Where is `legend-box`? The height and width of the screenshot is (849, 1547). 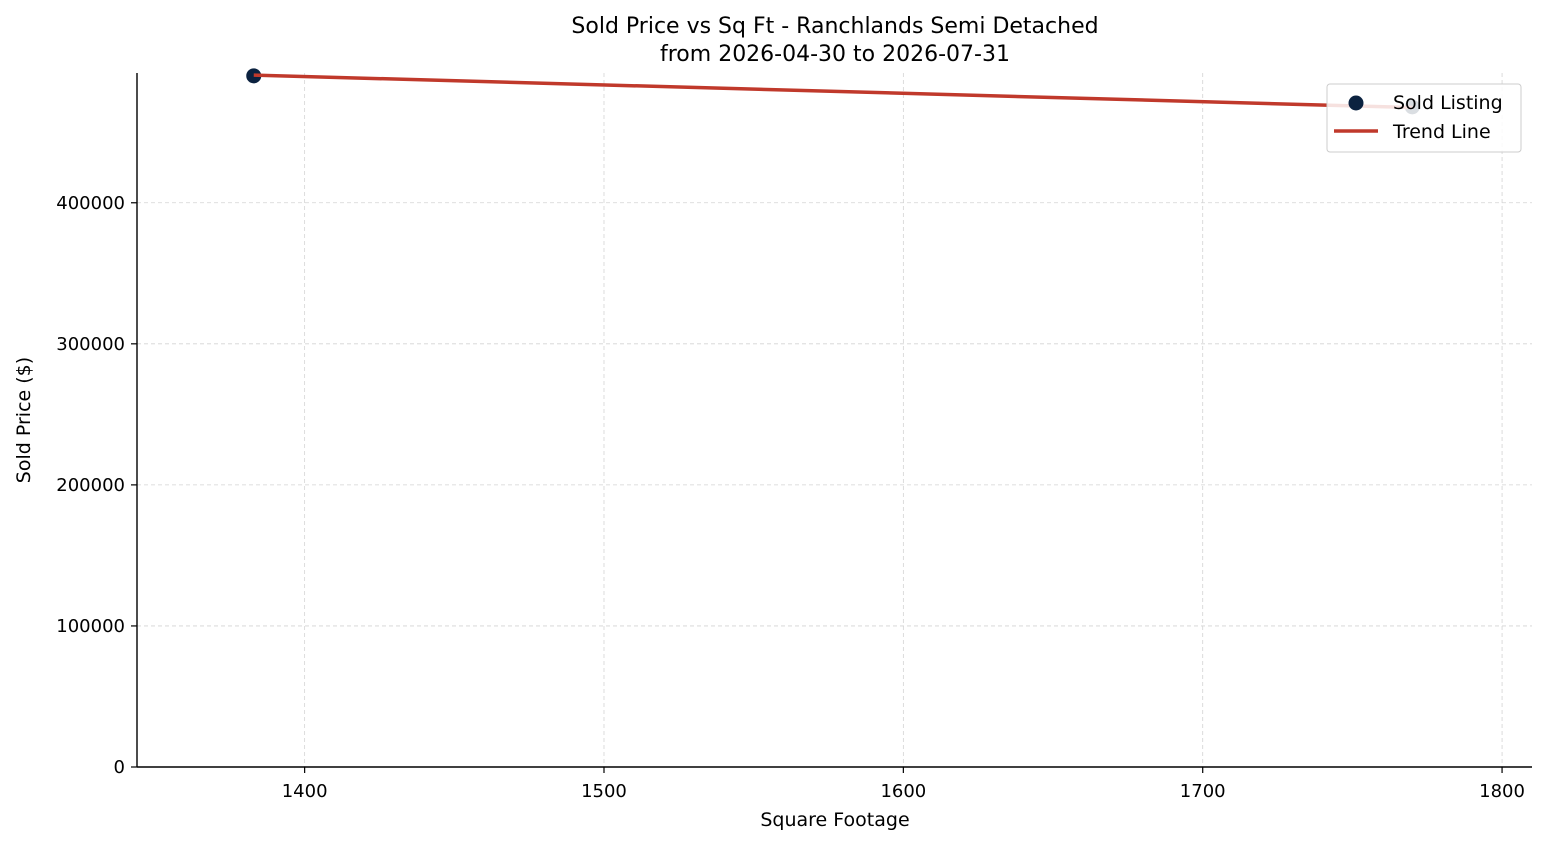
legend-box is located at coordinates (1424, 118).